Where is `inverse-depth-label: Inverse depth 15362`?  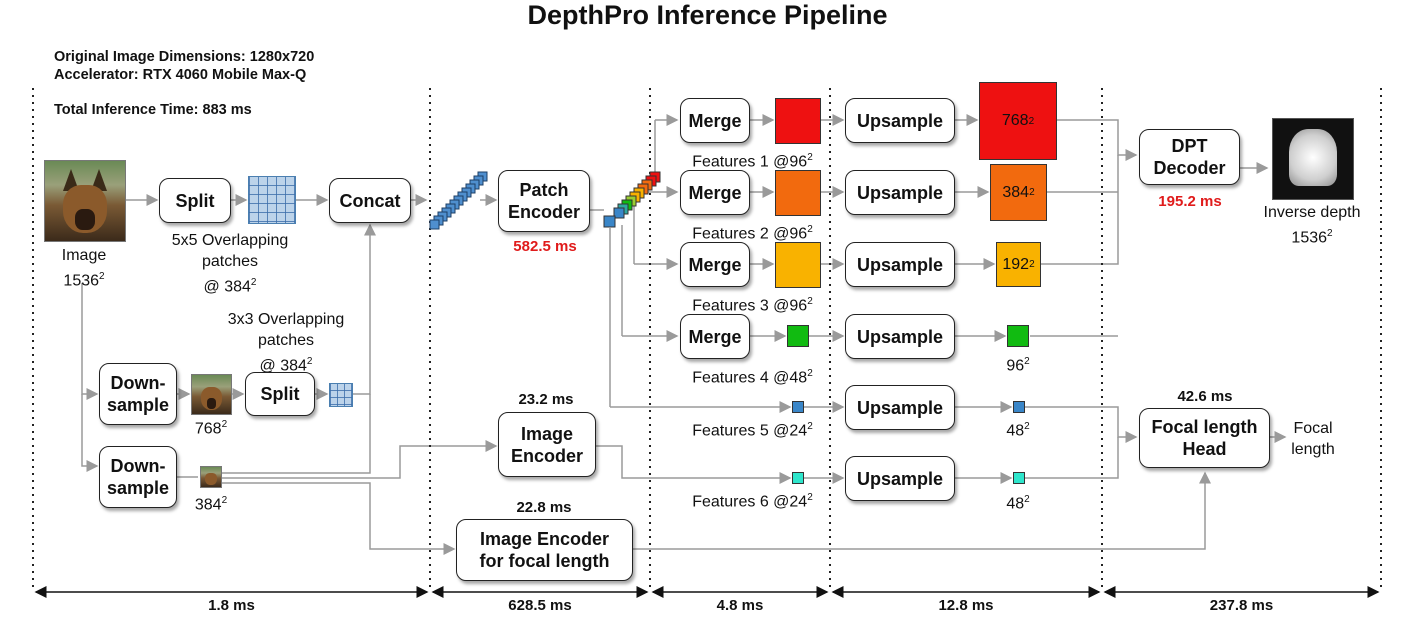
inverse-depth-label: Inverse depth 15362 is located at coordinates (1312, 225).